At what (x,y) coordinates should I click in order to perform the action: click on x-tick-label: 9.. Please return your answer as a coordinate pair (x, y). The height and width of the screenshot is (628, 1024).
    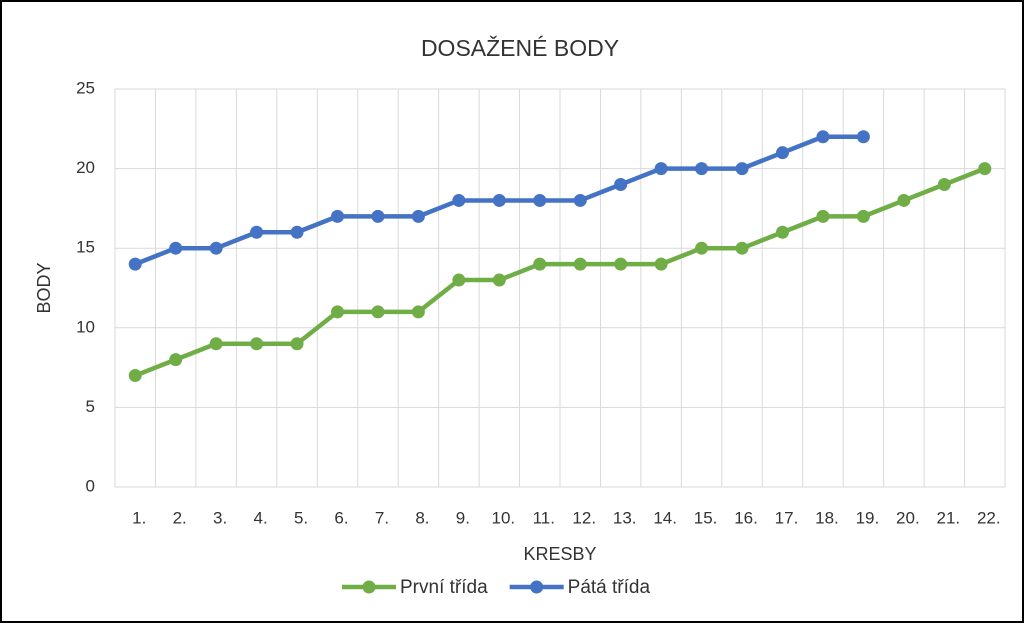
    Looking at the image, I should click on (463, 517).